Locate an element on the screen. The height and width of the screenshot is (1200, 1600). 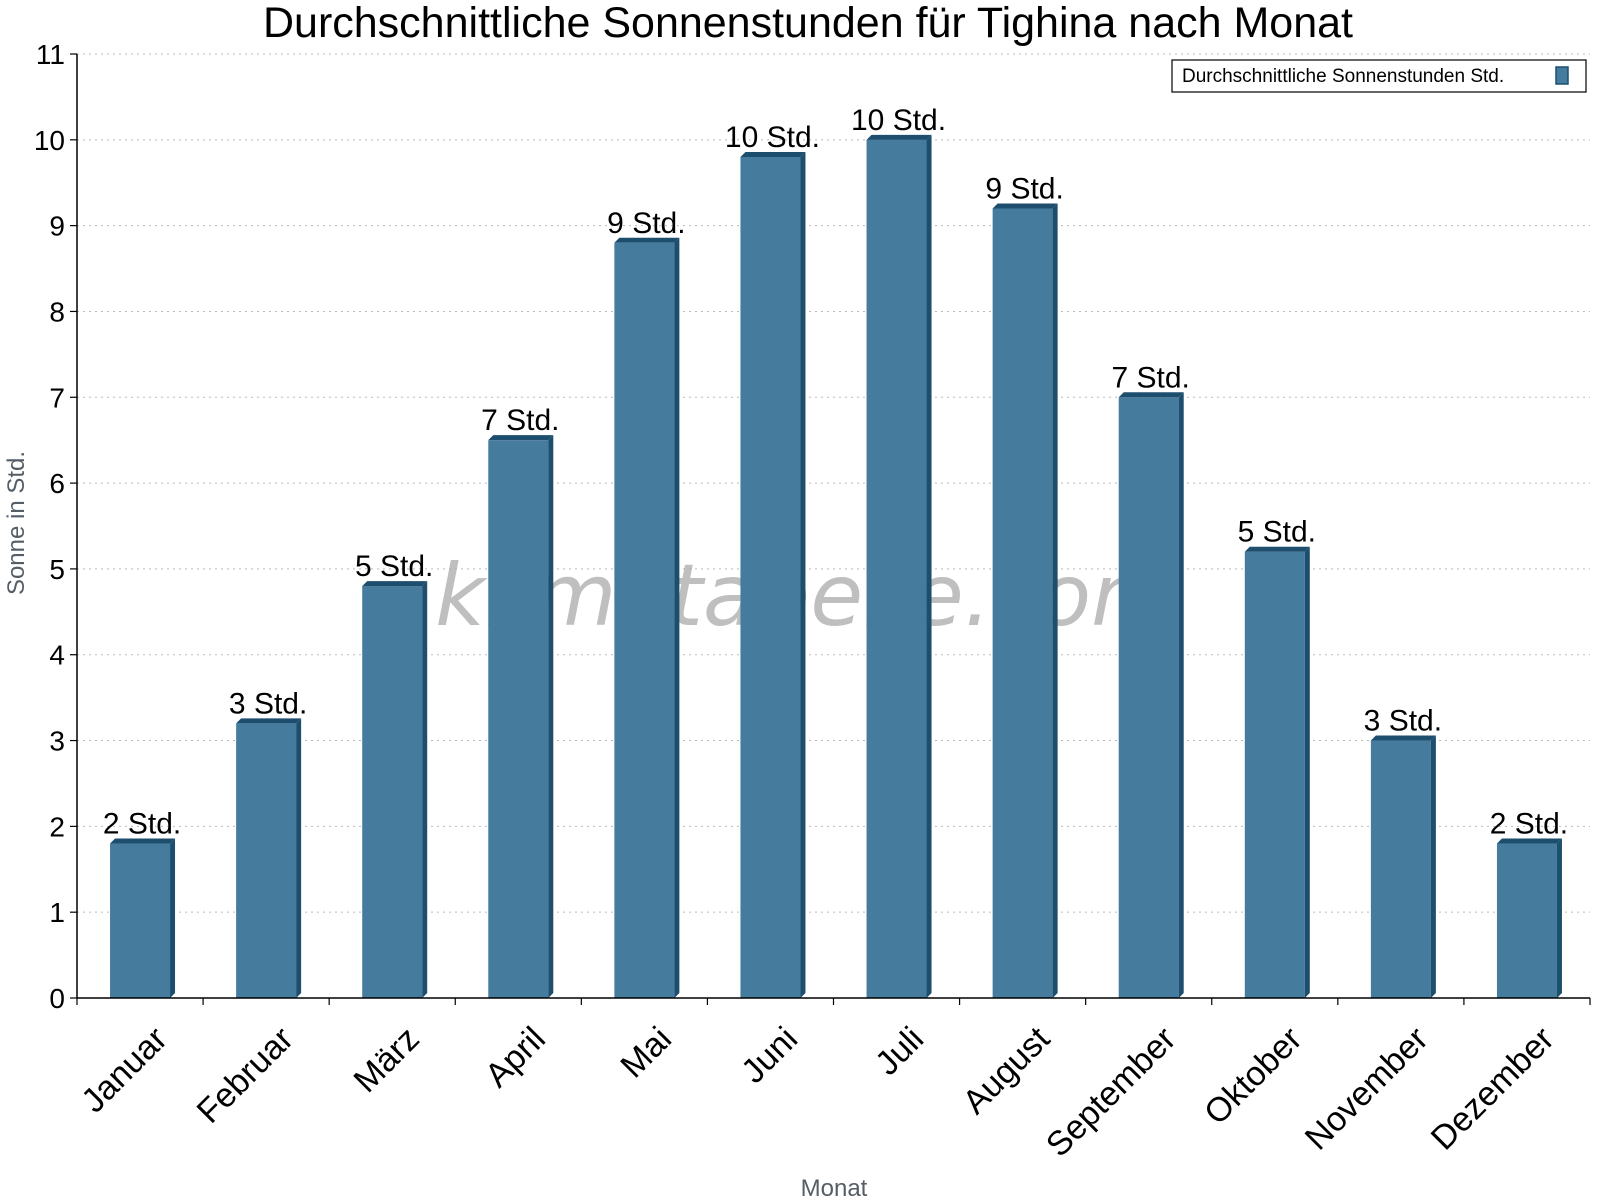
x-tick-label: März is located at coordinates (387, 1060).